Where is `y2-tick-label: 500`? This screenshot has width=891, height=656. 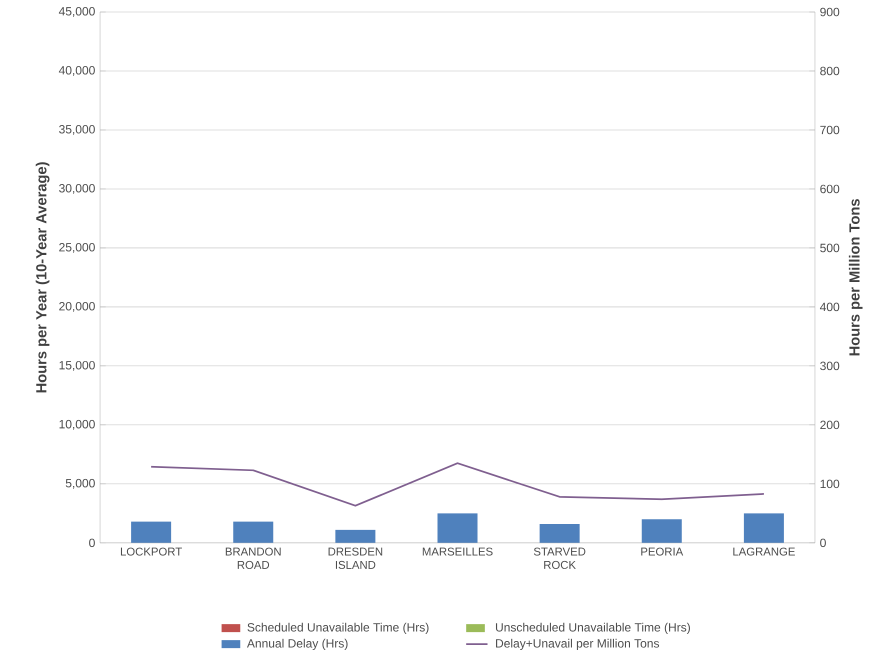 y2-tick-label: 500 is located at coordinates (830, 248).